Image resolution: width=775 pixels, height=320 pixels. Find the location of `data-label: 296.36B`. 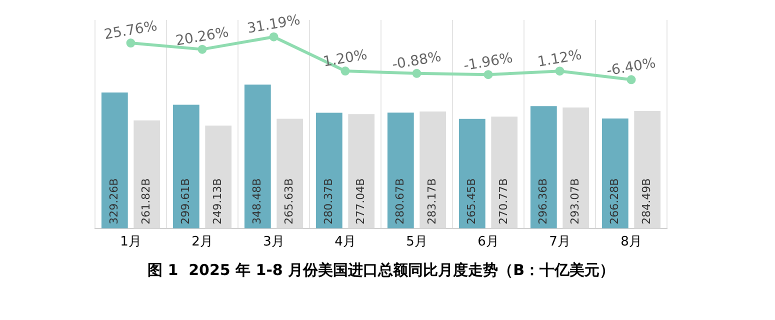

data-label: 296.36B is located at coordinates (543, 201).